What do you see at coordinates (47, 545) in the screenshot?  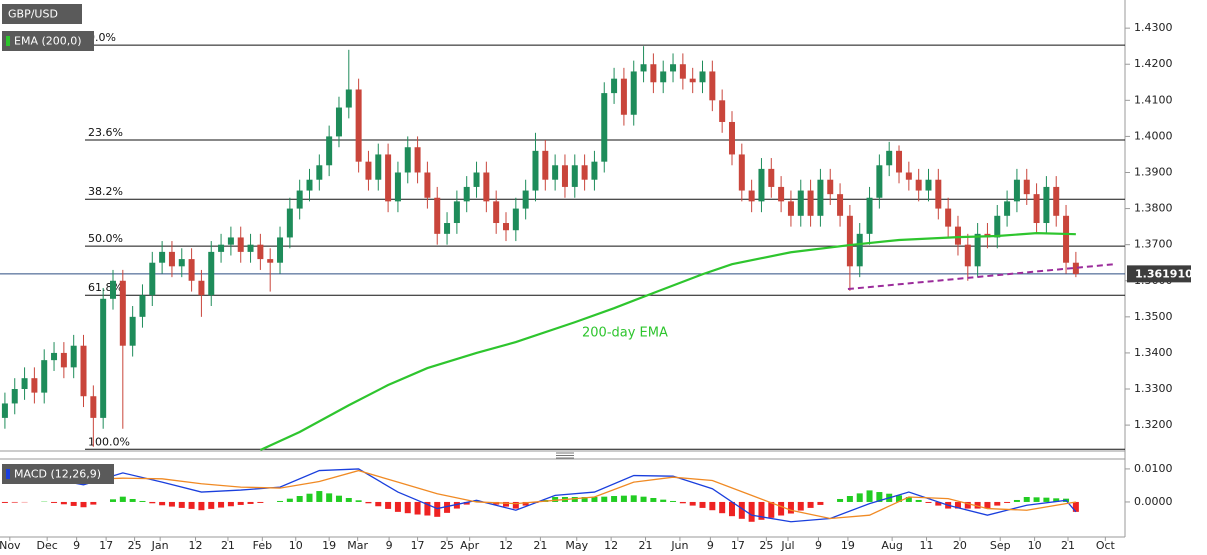 I see `x-tick-label: Dec` at bounding box center [47, 545].